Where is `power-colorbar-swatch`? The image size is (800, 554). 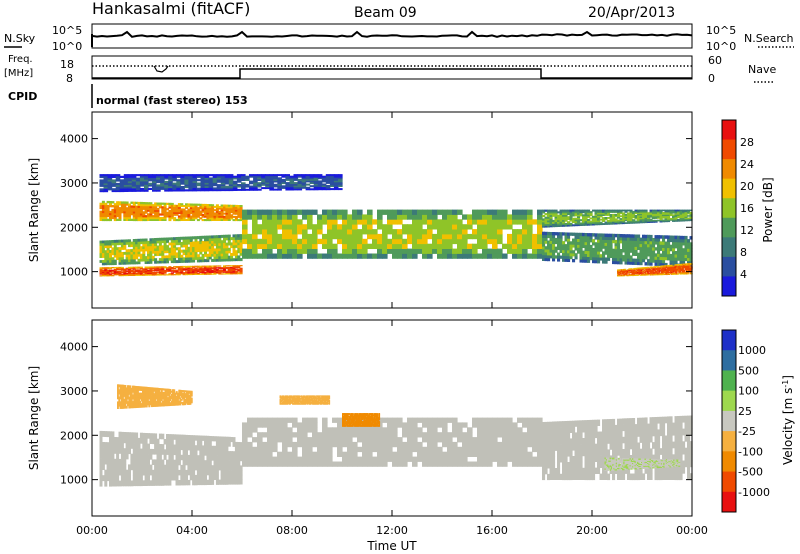 power-colorbar-swatch is located at coordinates (729, 169).